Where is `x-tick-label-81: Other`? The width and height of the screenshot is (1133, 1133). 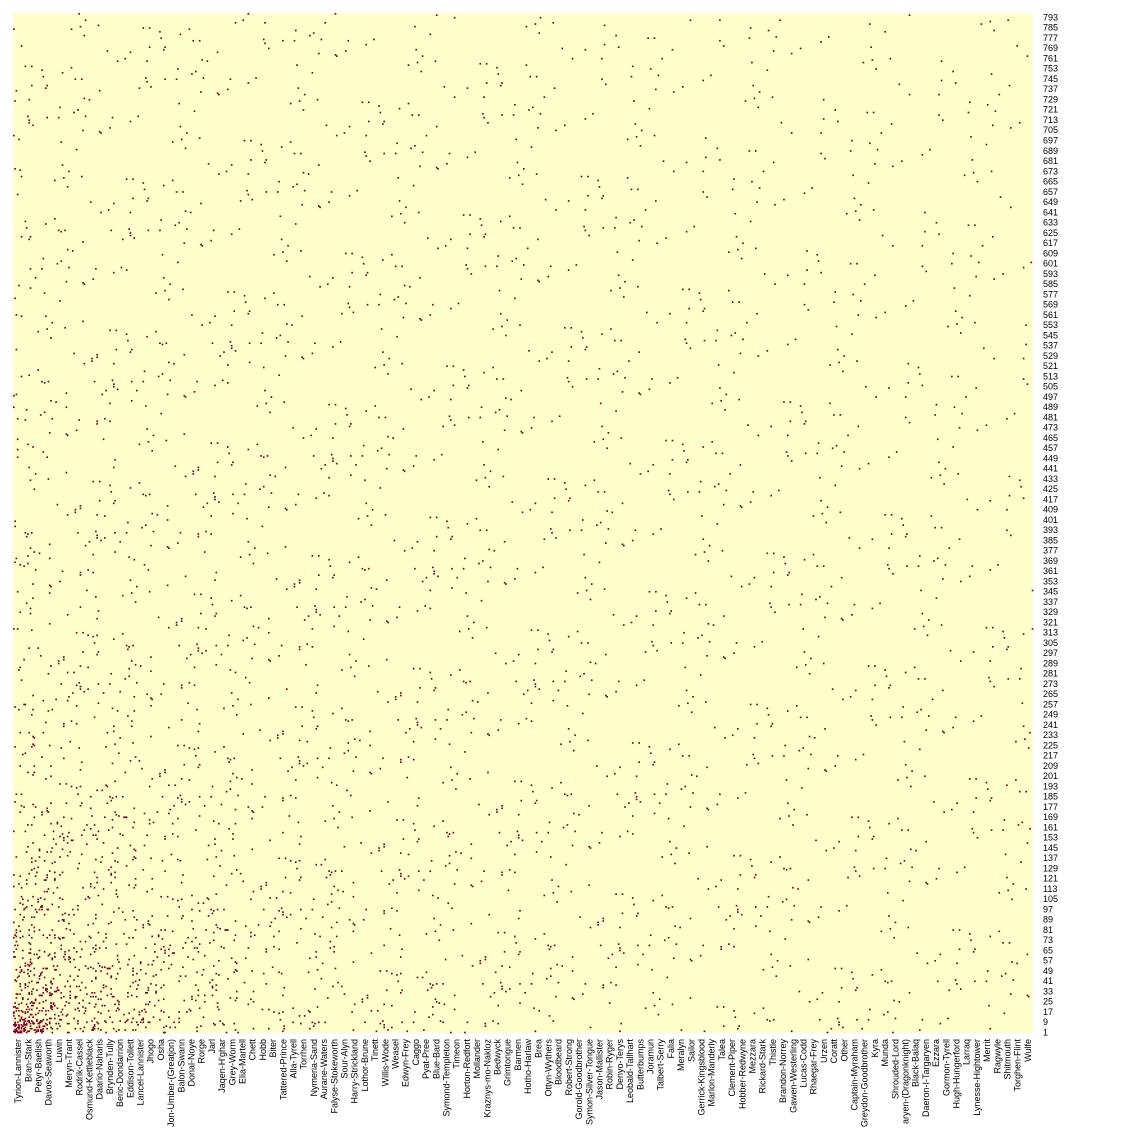 x-tick-label-81: Other is located at coordinates (844, 1050).